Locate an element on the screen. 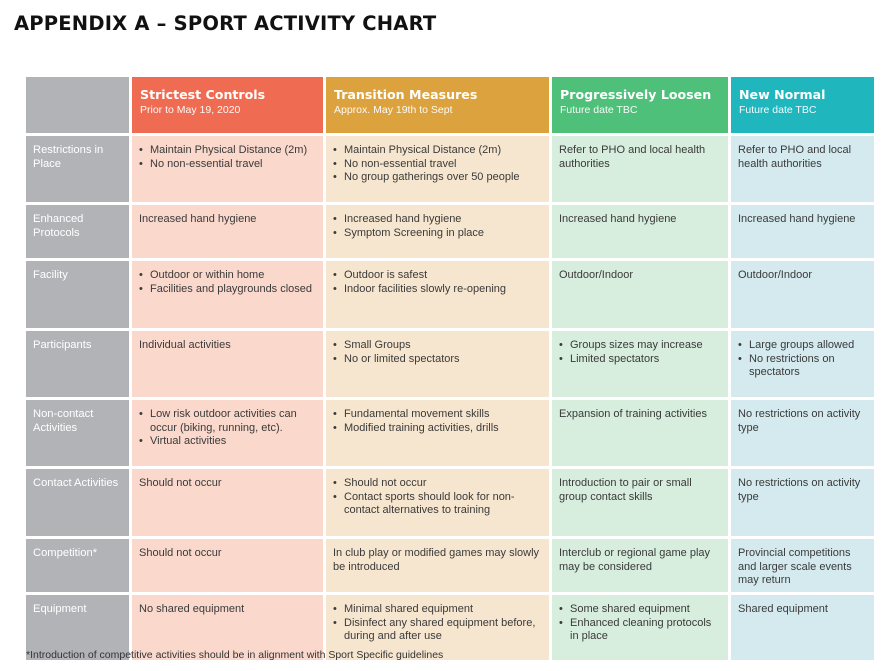 The width and height of the screenshot is (885, 671). list-item: No or limited spectators is located at coordinates (437, 360).